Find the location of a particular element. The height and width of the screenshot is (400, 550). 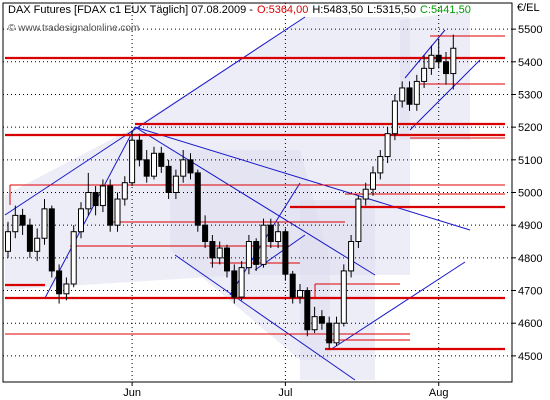

x-tick-label: Jun is located at coordinates (132, 393).